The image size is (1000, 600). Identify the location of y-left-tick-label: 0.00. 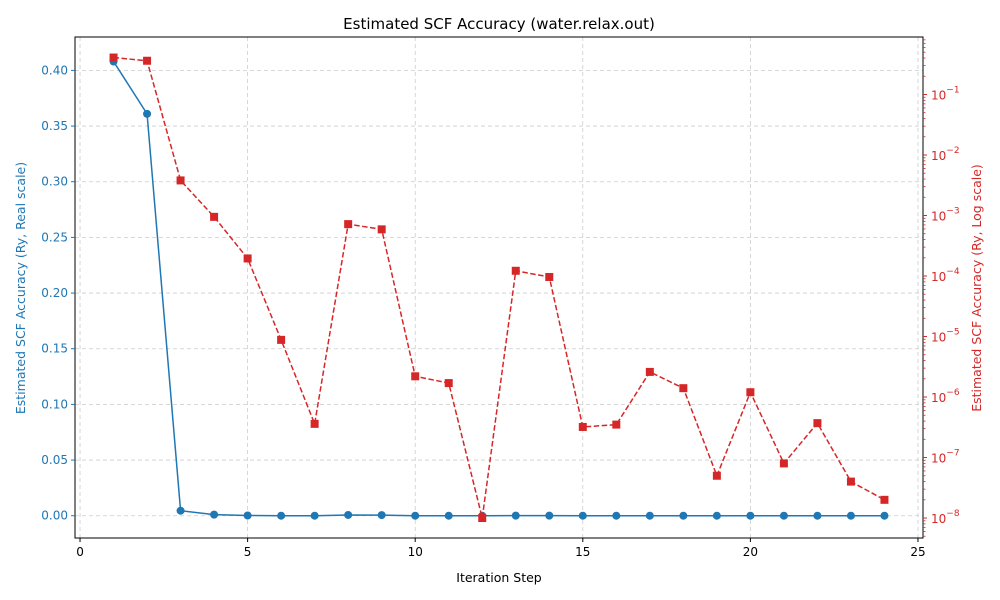
(54, 516).